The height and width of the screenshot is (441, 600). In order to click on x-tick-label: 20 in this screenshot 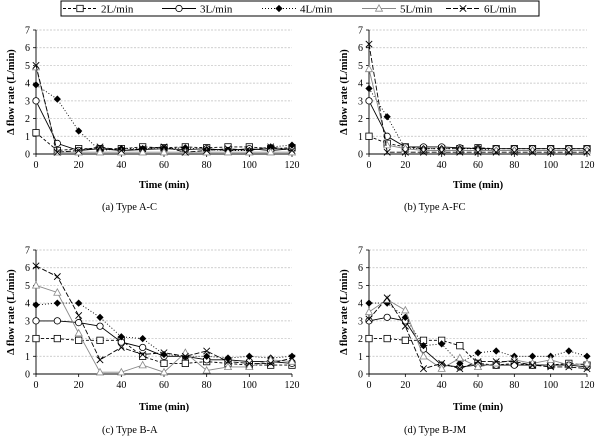, I will do `click(405, 165)`.